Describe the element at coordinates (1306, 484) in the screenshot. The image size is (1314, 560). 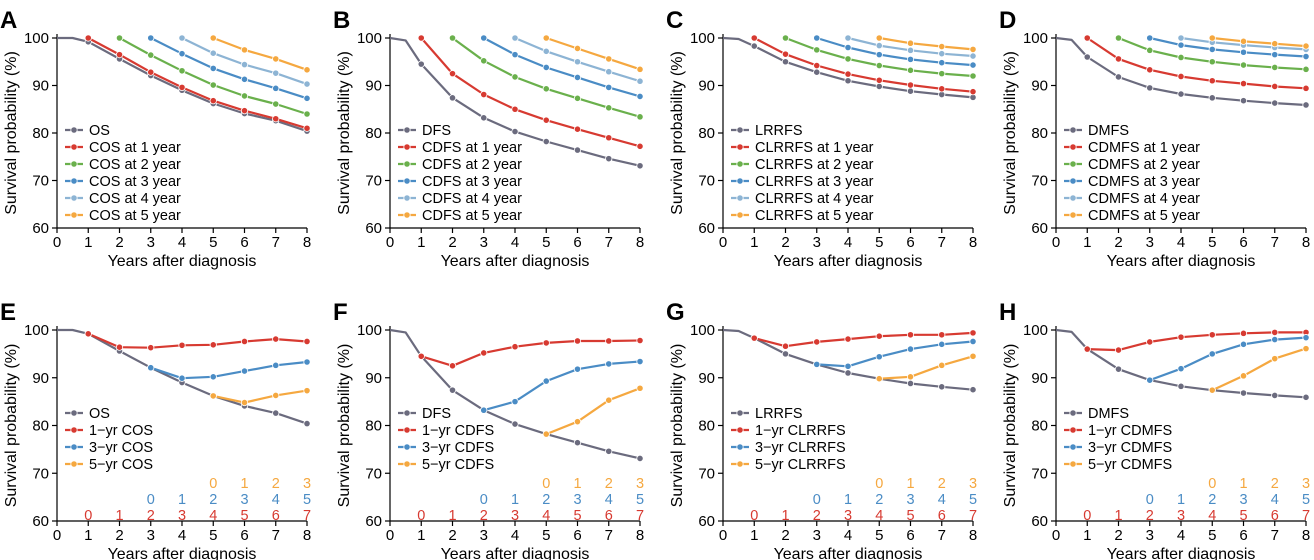
I see `risk-row-label: 3` at that location.